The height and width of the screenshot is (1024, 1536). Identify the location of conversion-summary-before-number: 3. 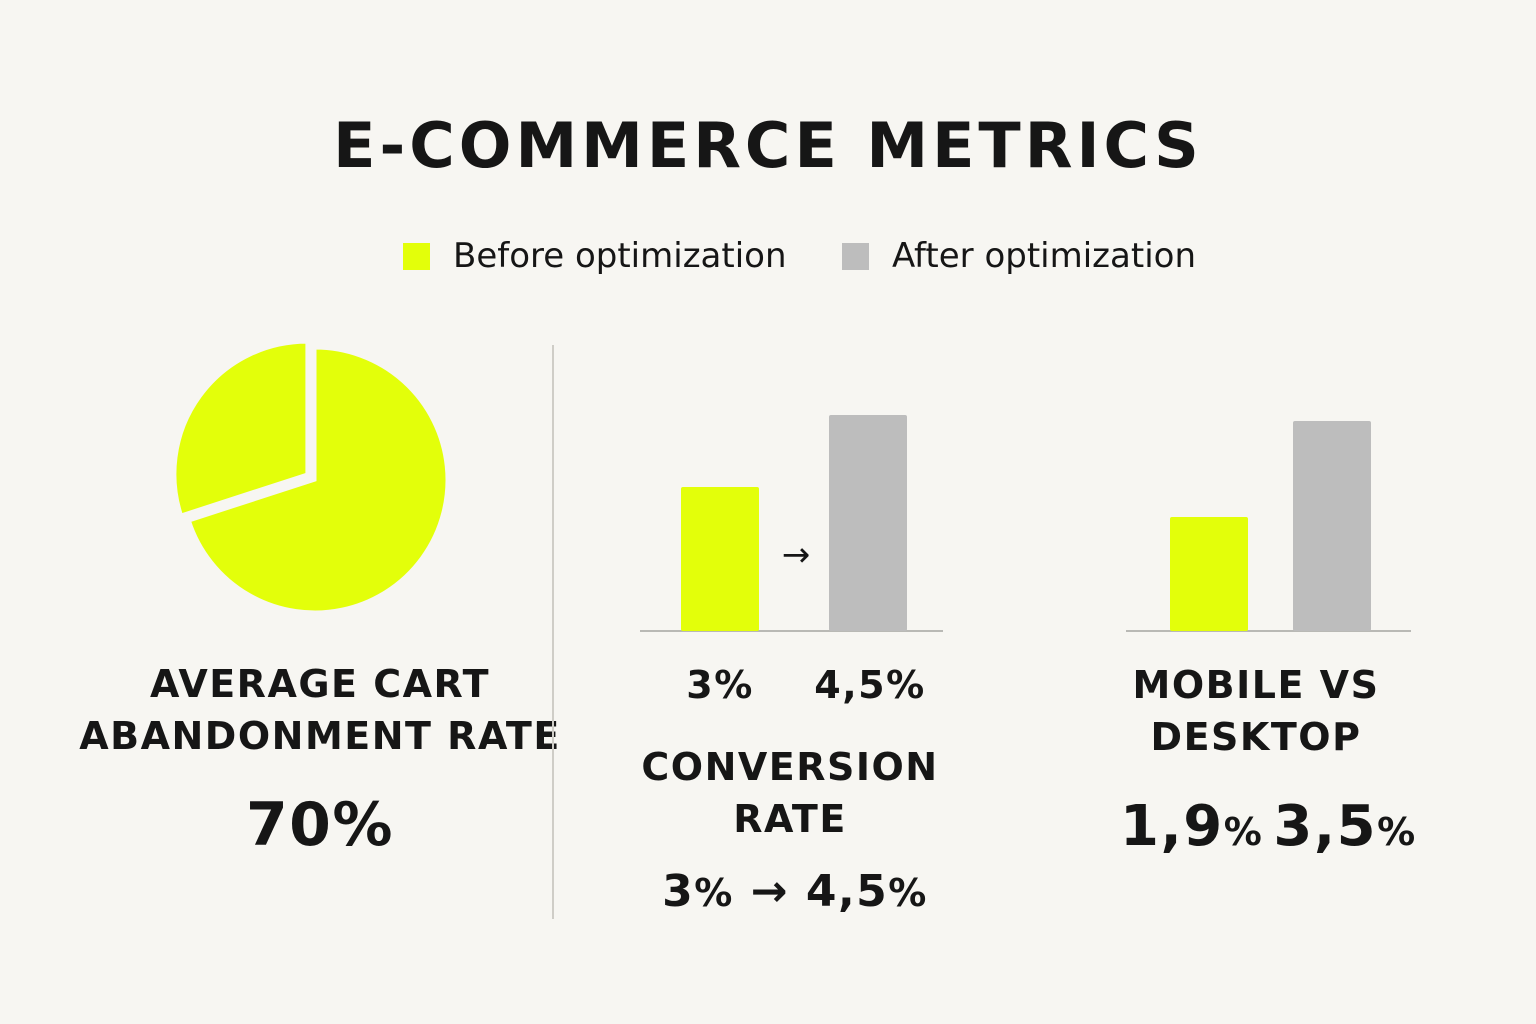
(678, 891).